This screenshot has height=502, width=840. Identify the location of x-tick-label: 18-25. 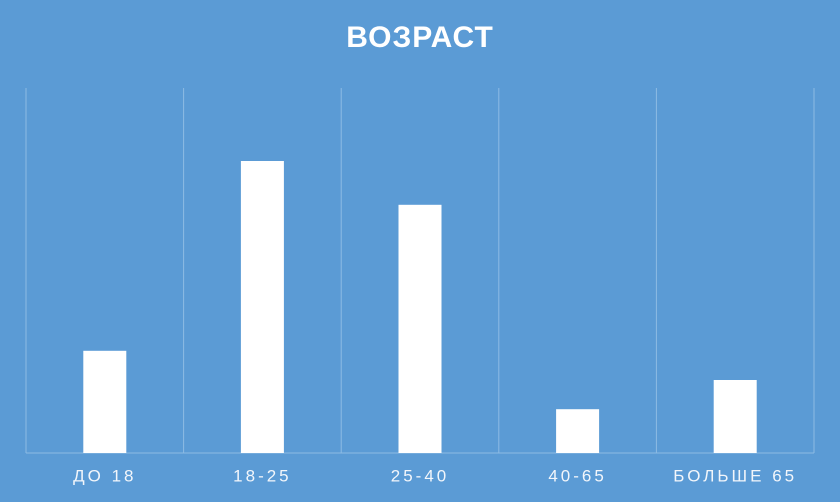
(262, 475).